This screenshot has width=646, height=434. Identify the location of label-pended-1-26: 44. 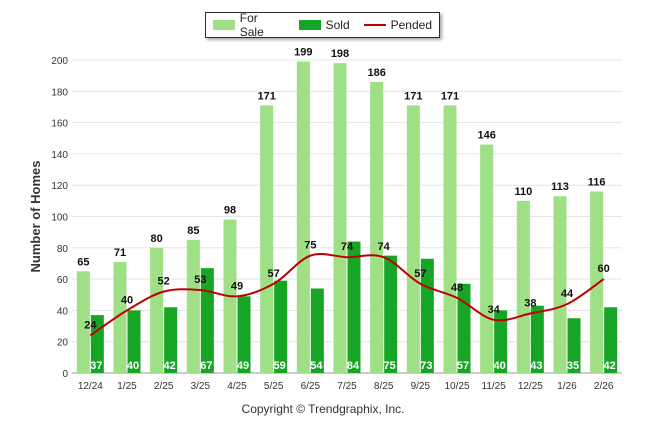
(567, 294).